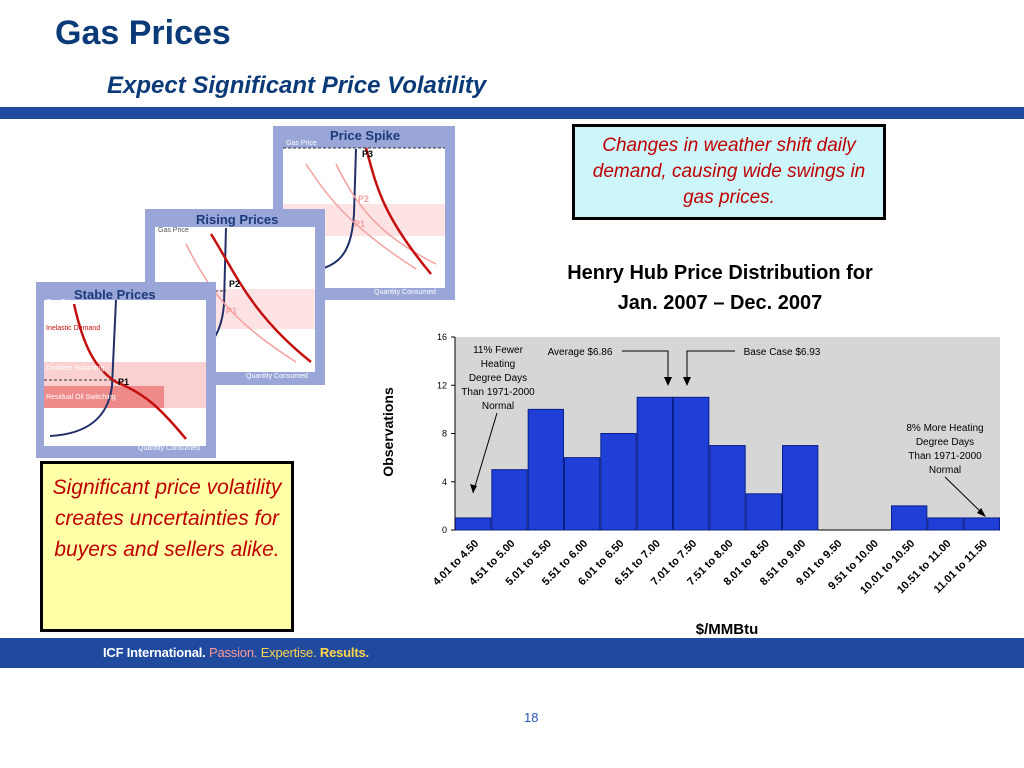  I want to click on panel-xlabel-rising: Quantity Consumed, so click(277, 376).